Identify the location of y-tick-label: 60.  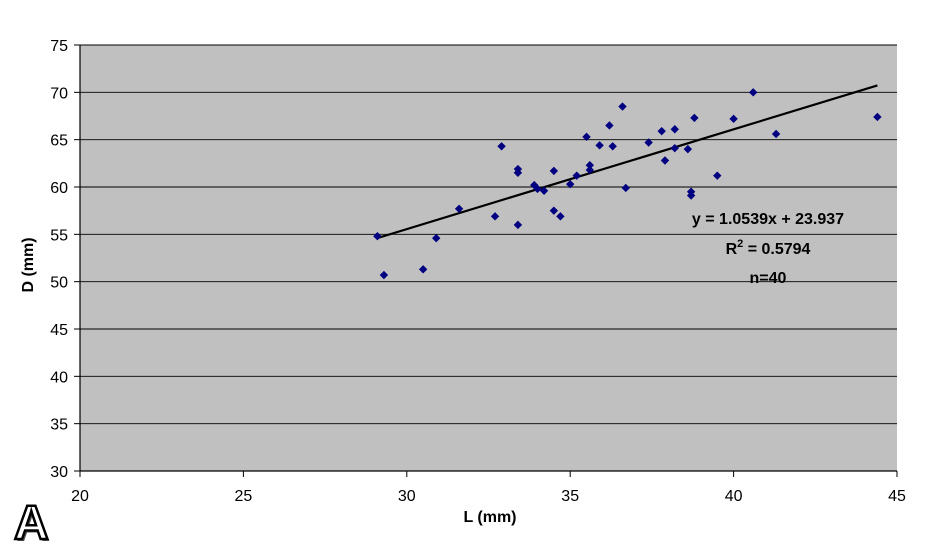
(59, 188).